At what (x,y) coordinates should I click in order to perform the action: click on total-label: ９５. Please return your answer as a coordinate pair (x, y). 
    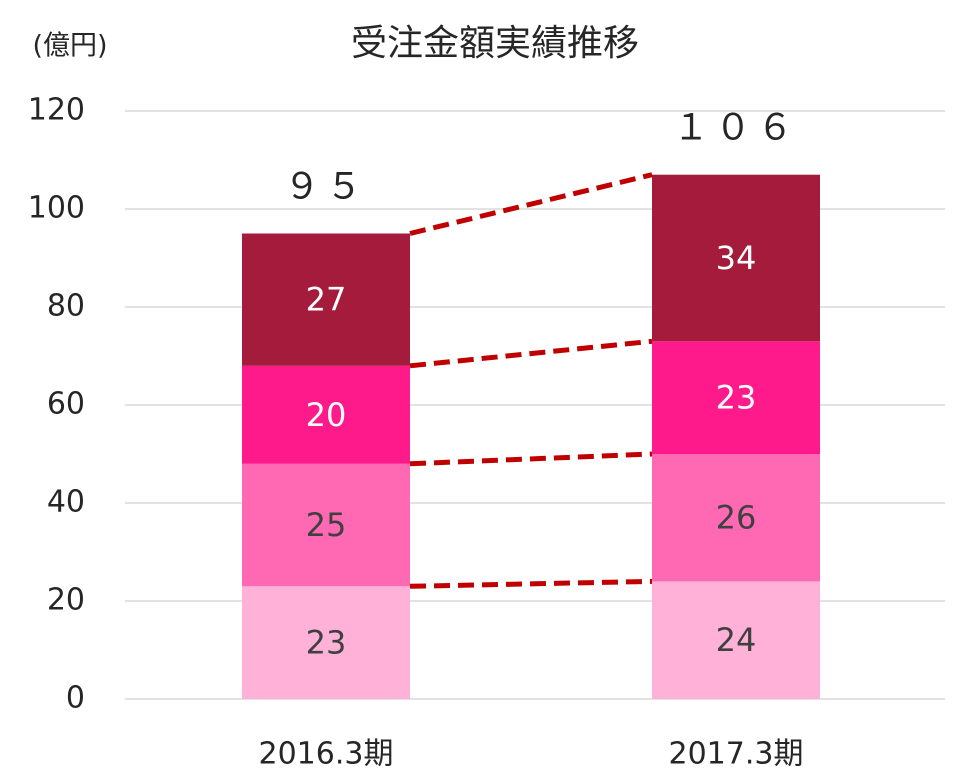
    Looking at the image, I should click on (326, 187).